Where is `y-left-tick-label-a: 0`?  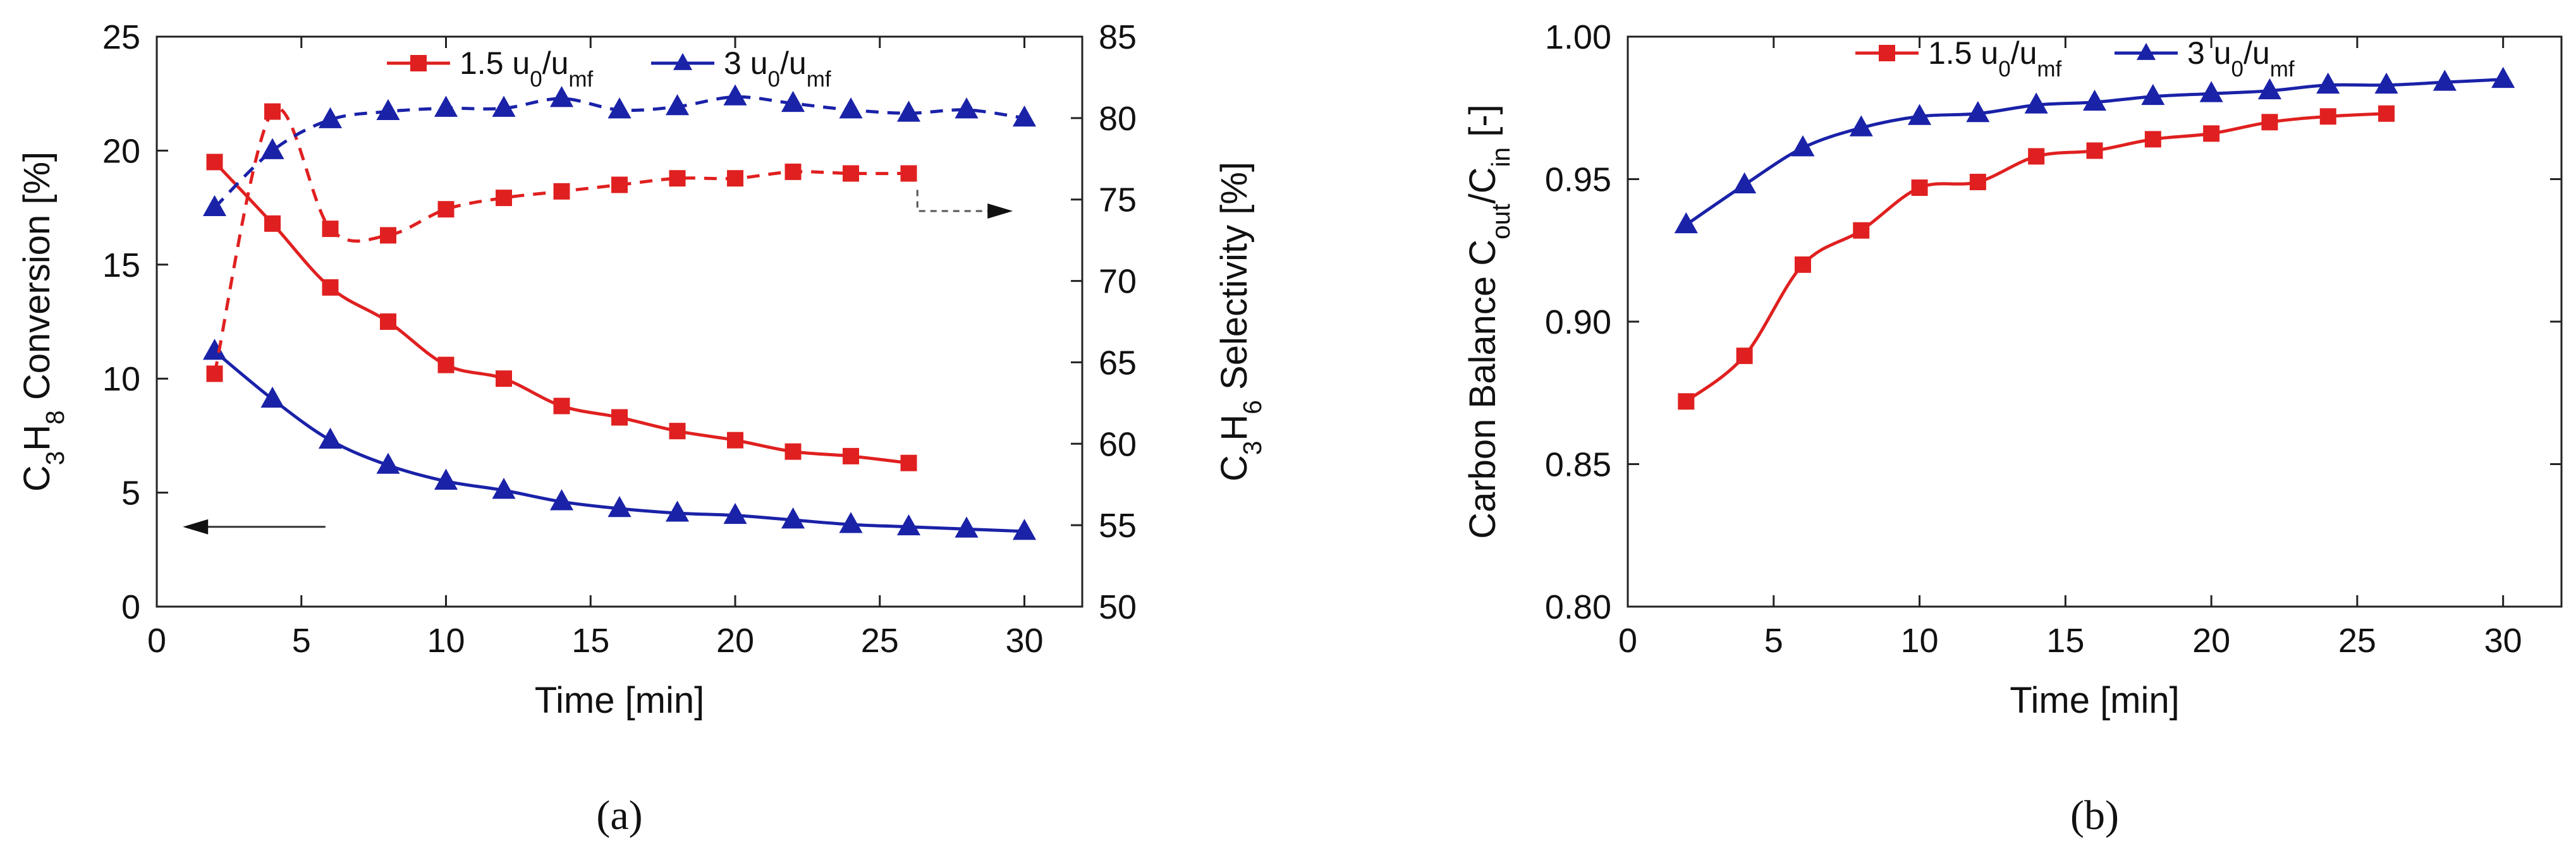
y-left-tick-label-a: 0 is located at coordinates (130, 607).